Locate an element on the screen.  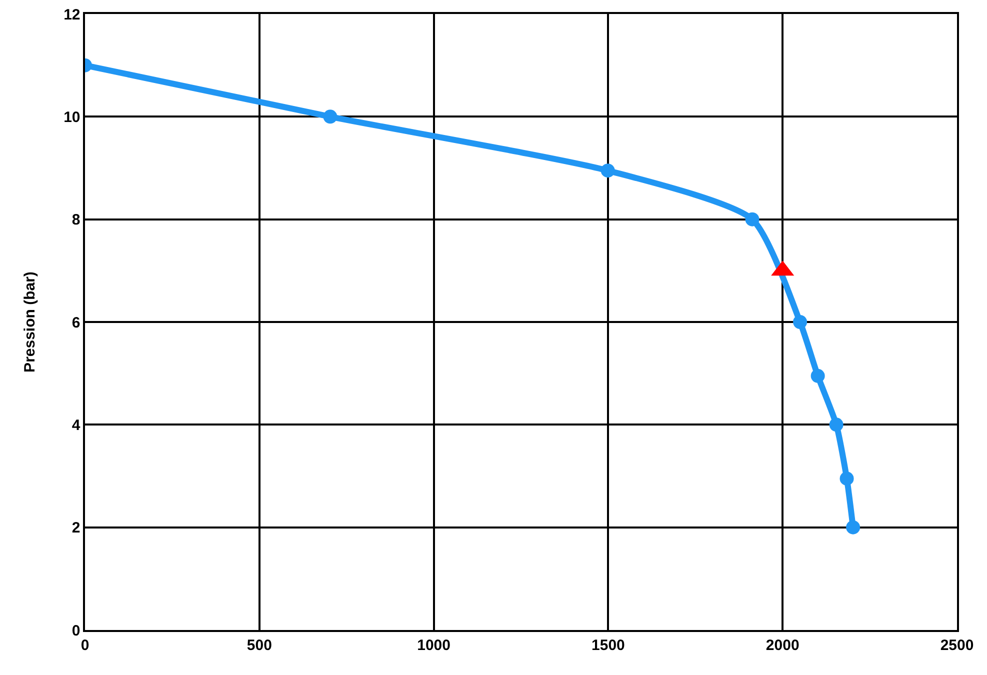
x-tick-label: 500 is located at coordinates (259, 645).